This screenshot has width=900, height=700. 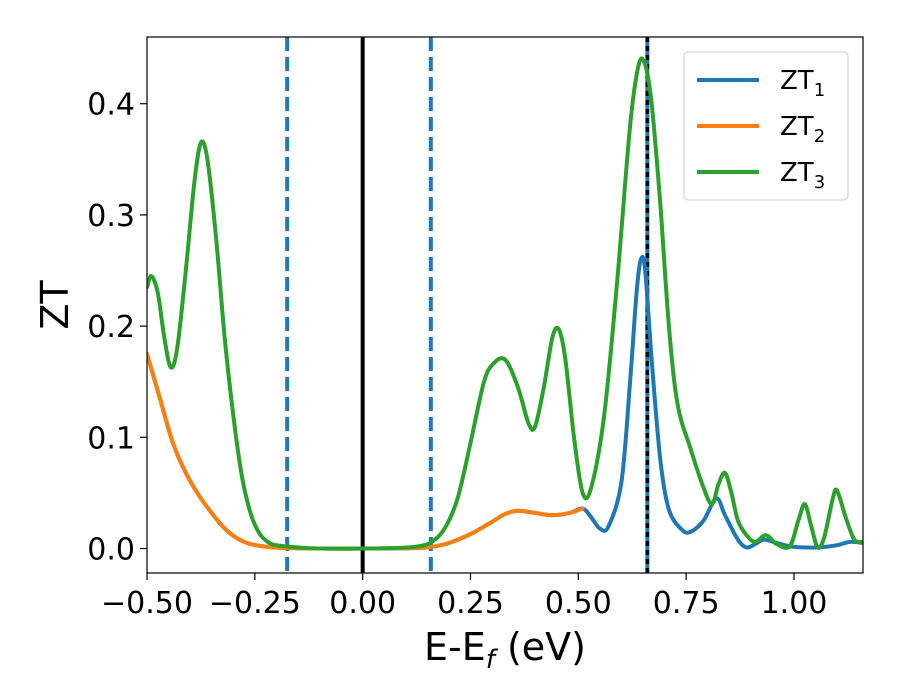 I want to click on legend: ZT1 ZT2 ZT3, so click(x=766, y=126).